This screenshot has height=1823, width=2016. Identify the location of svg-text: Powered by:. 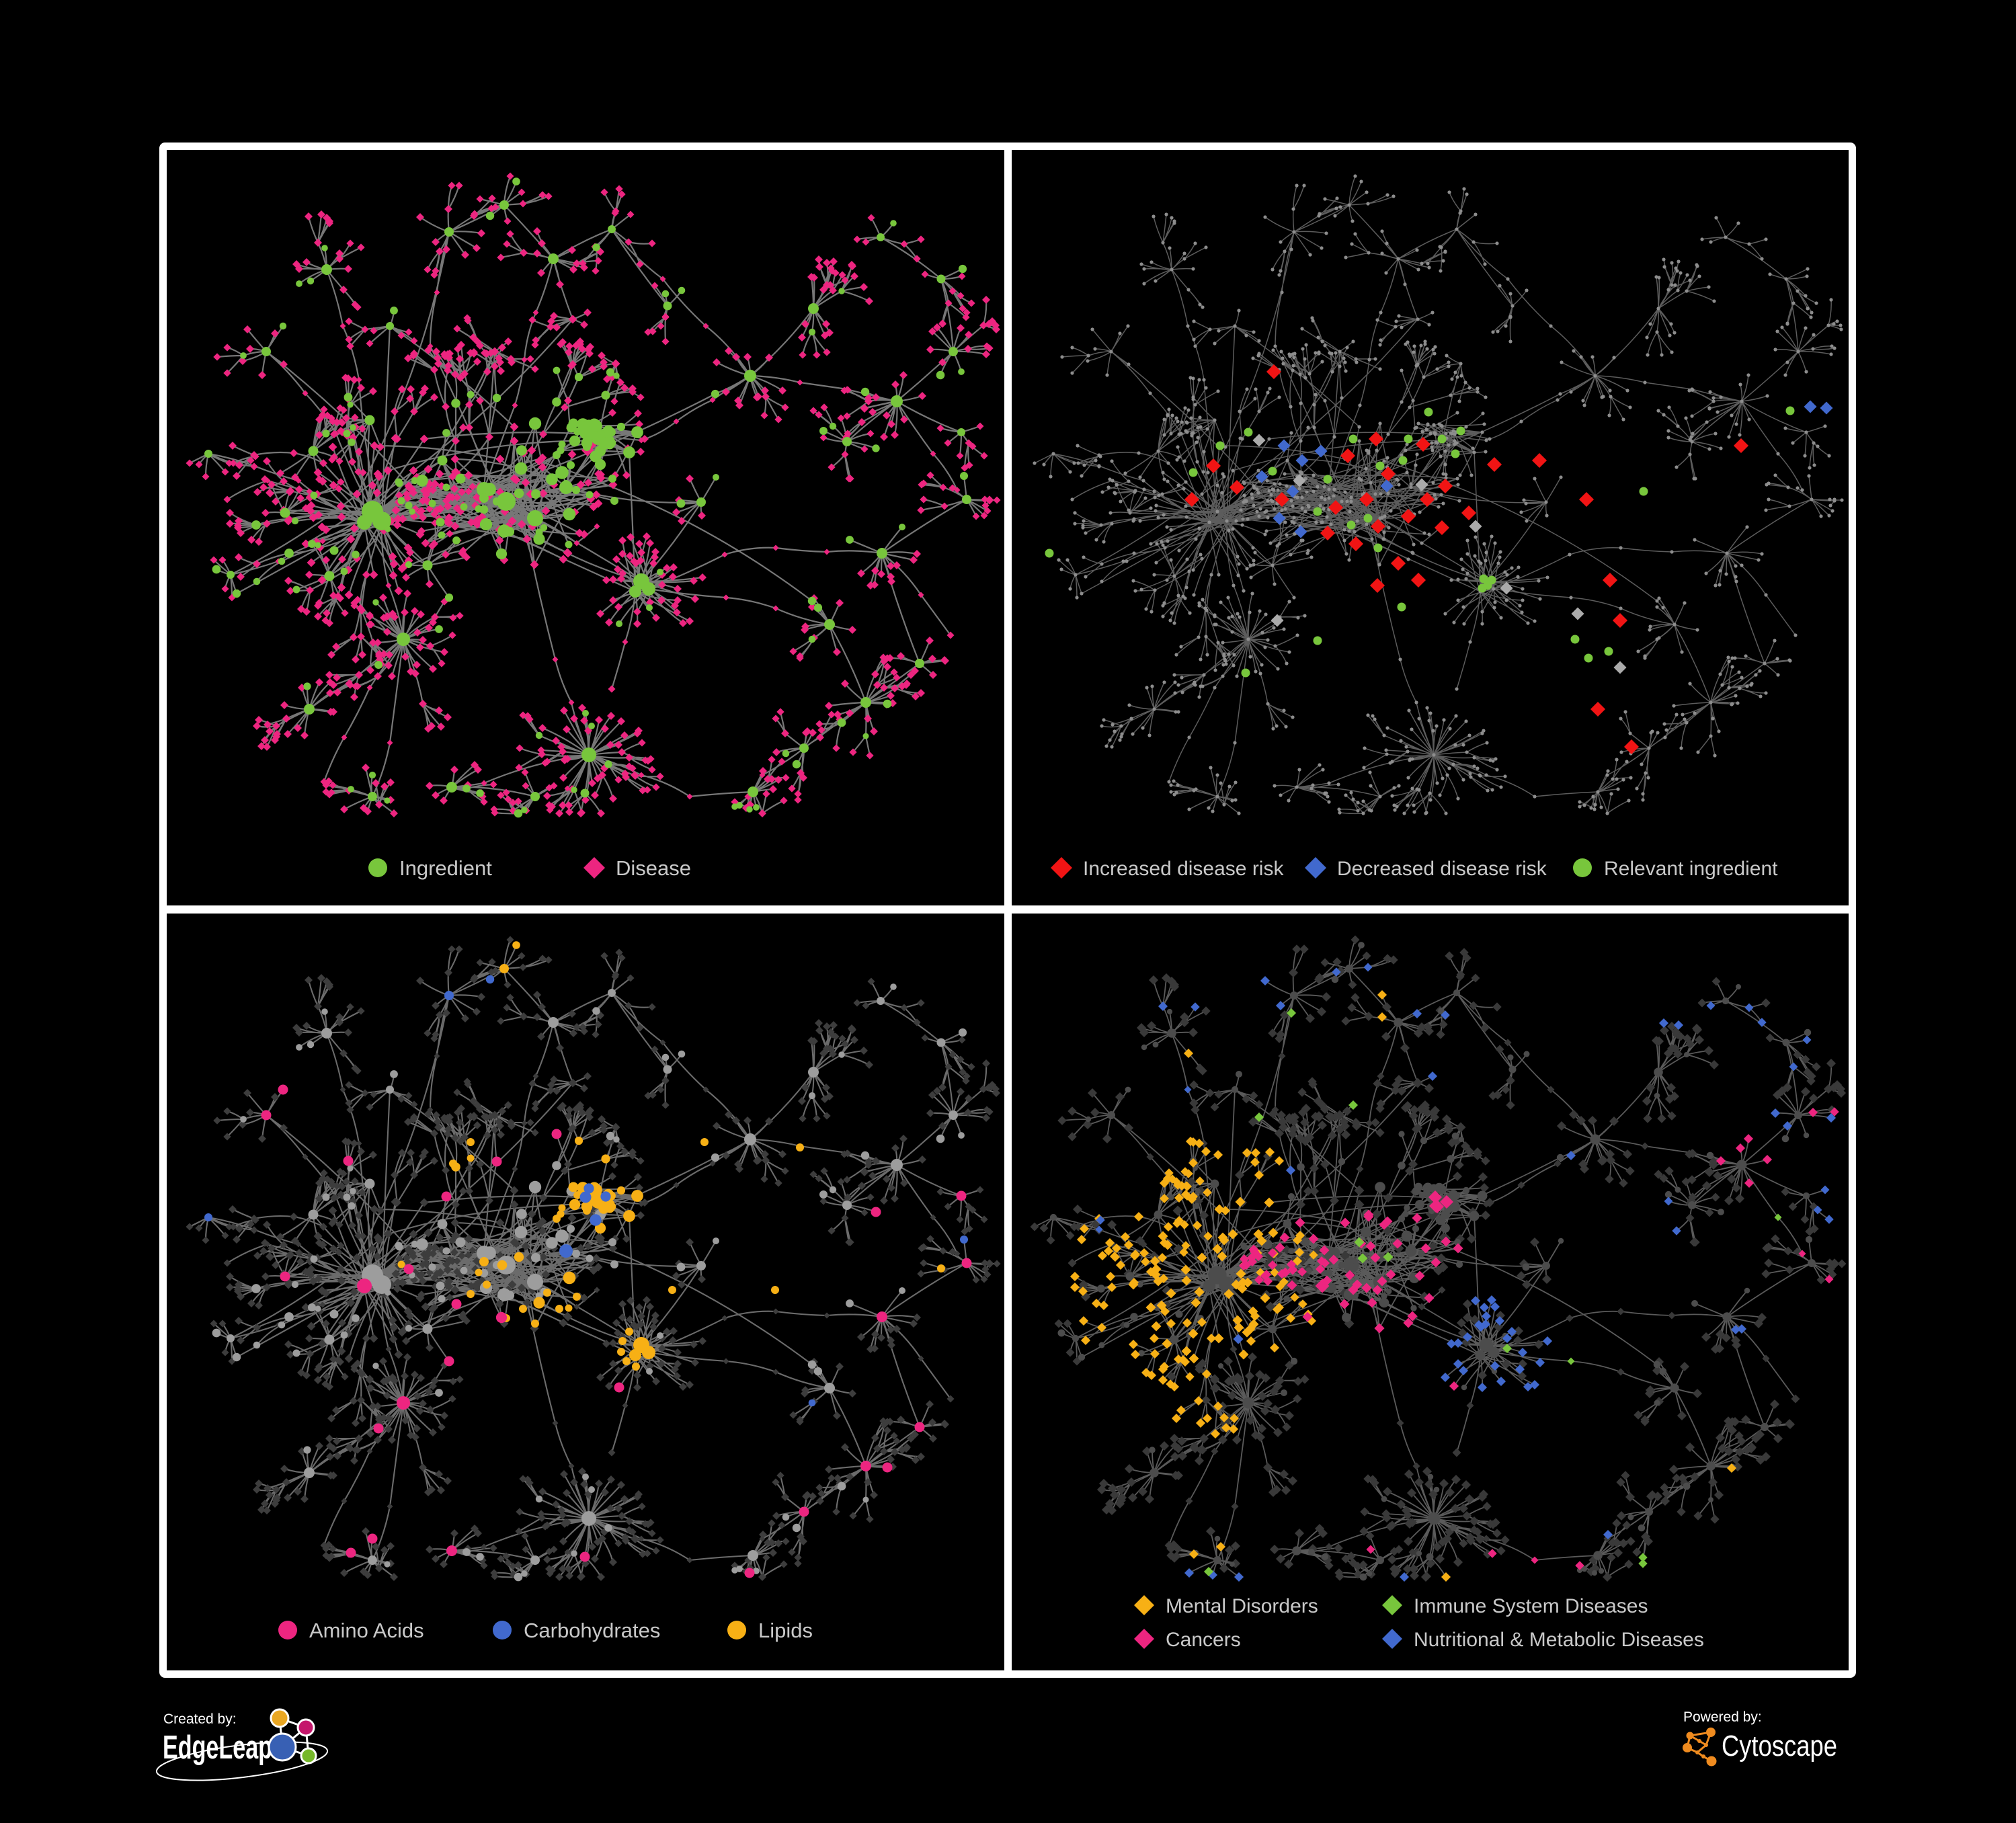
(1722, 1717).